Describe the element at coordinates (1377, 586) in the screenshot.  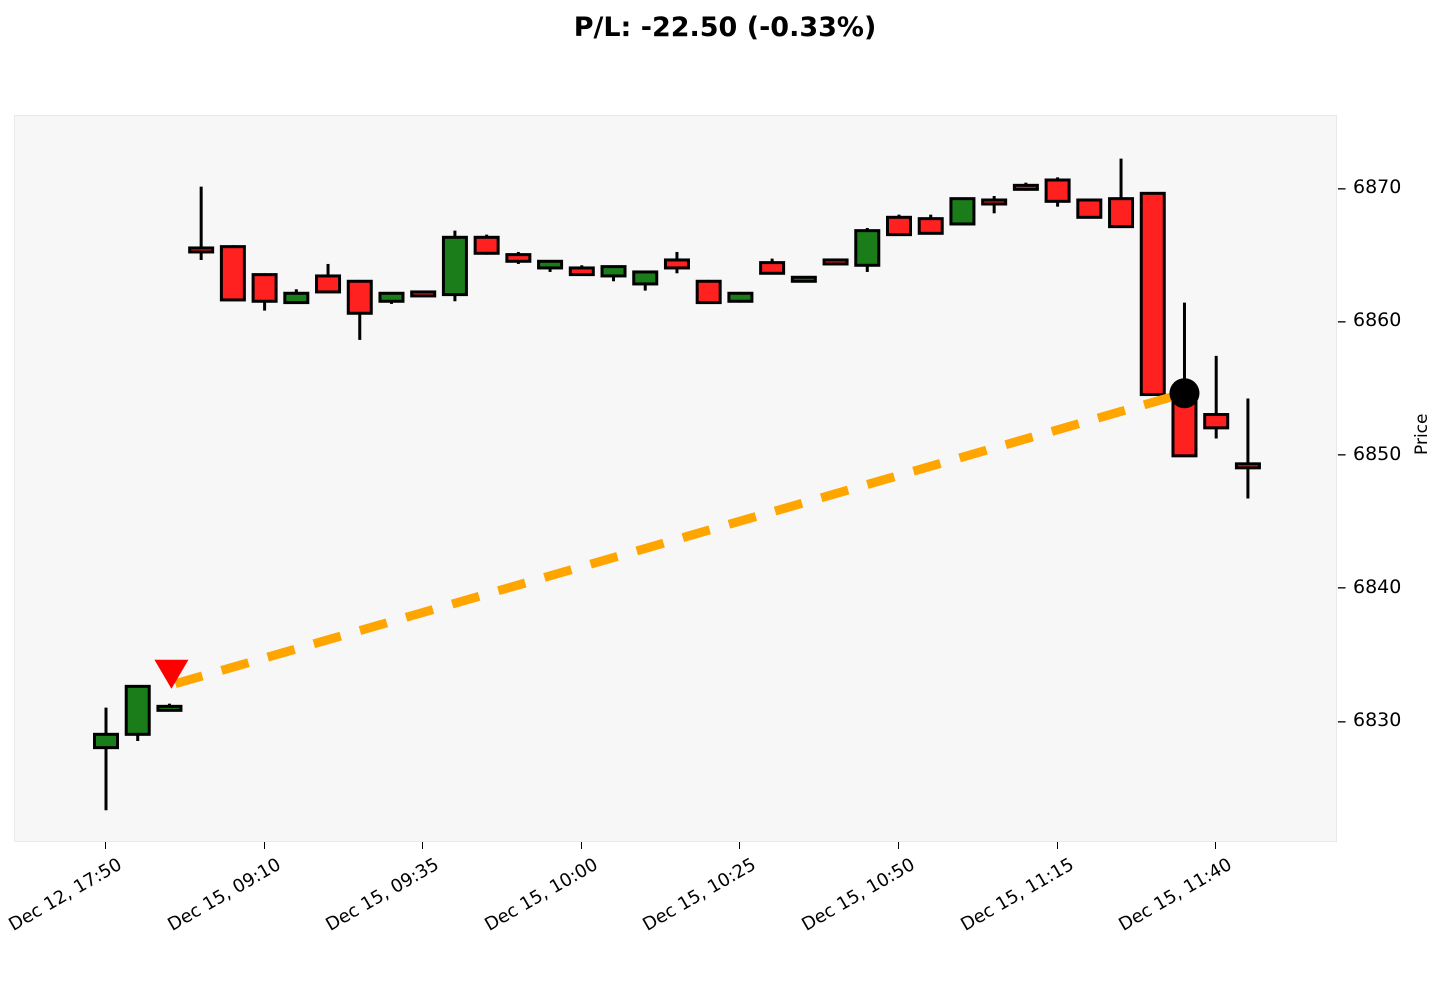
I see `y-tick-label: 6840` at that location.